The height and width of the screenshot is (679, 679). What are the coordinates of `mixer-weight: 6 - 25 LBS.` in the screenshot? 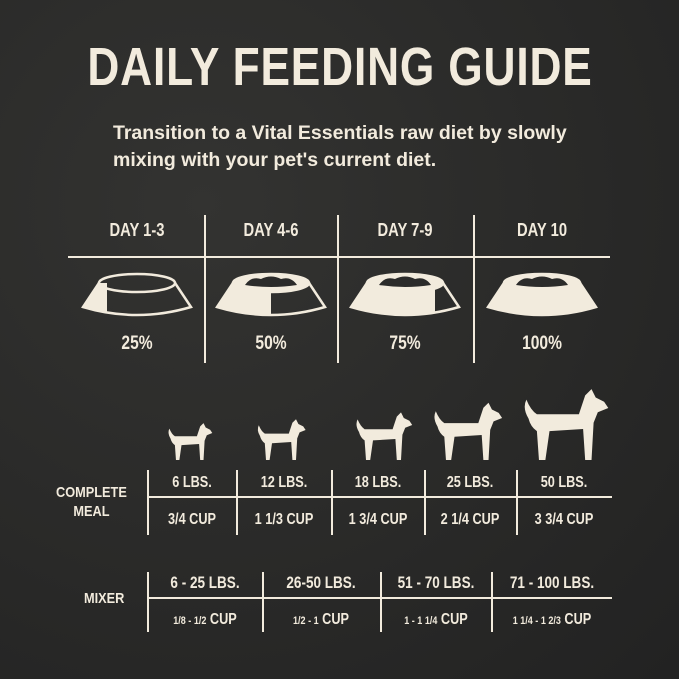 It's located at (204, 583).